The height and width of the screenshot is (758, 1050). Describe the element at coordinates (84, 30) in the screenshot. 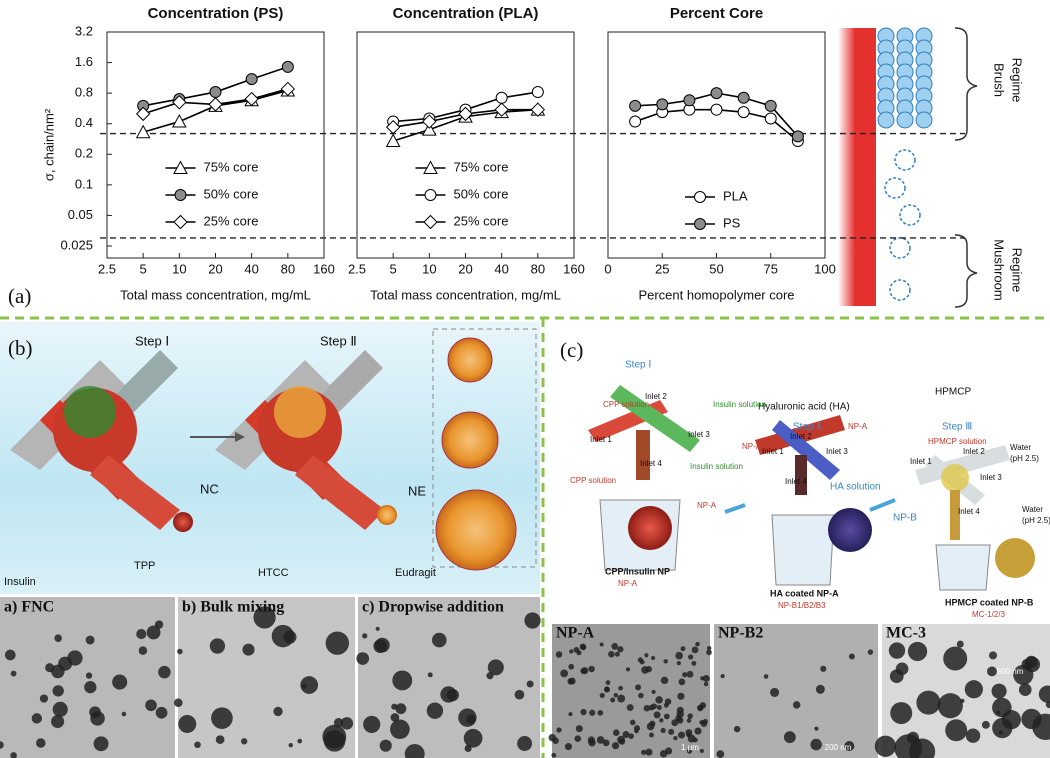

I see `y-tick-label: 3.2` at that location.